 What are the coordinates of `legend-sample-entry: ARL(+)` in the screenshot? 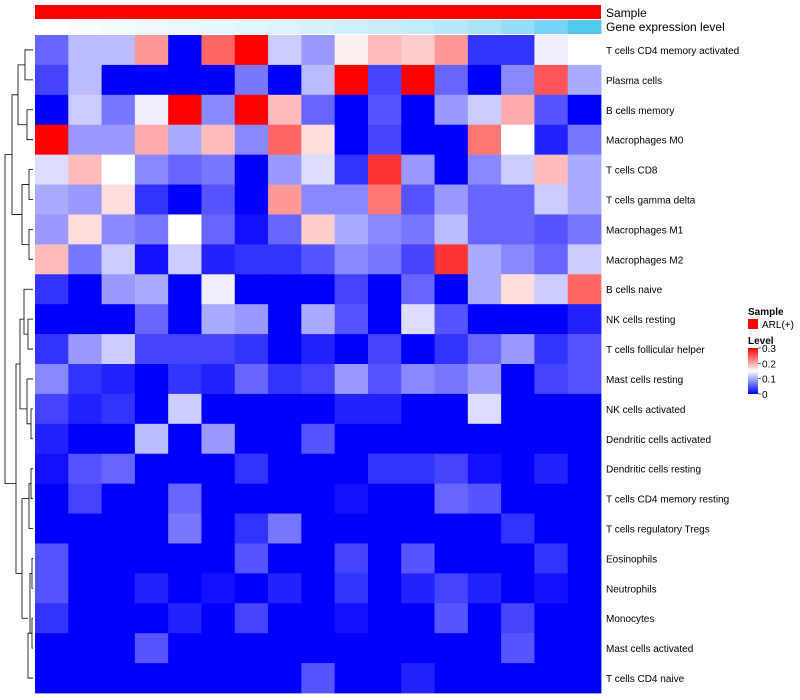 It's located at (778, 325).